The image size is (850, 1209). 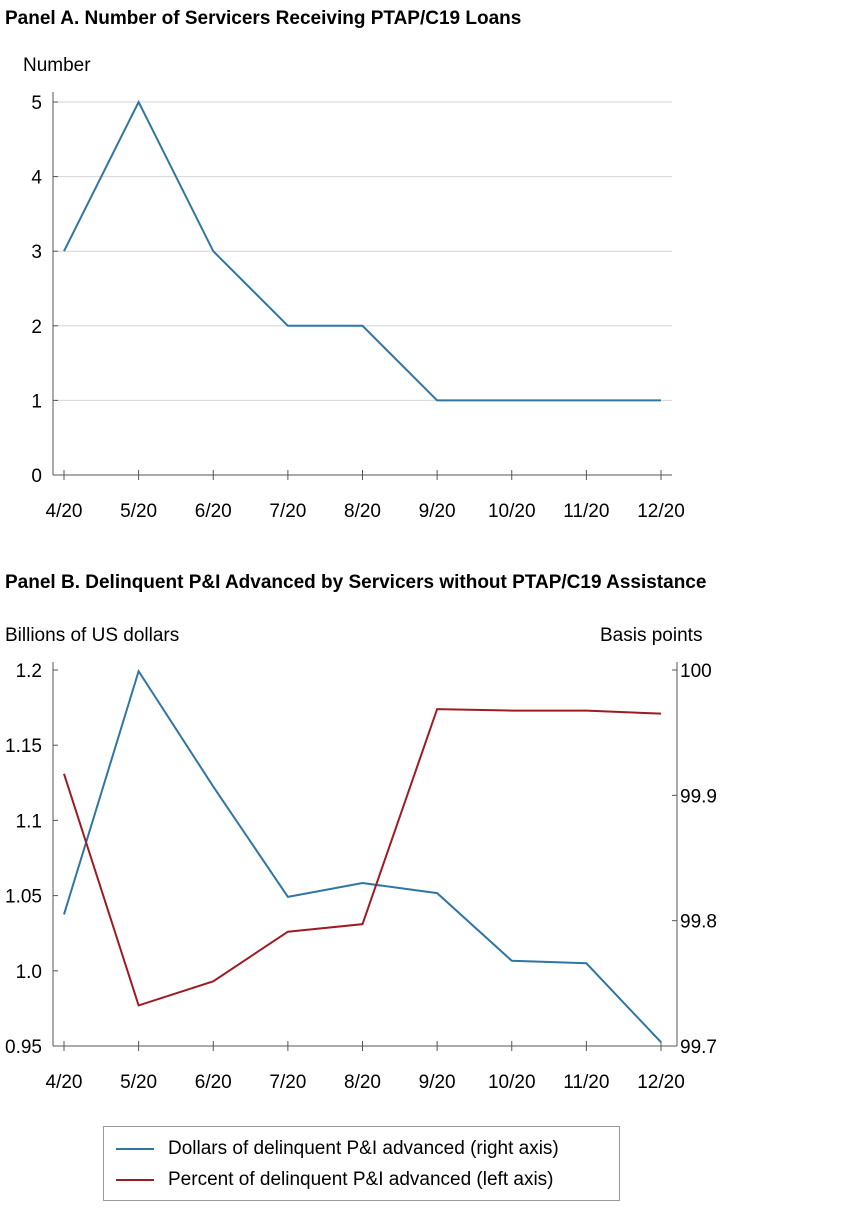 I want to click on y-tick-label-right-b-2: 99.9, so click(x=698, y=796).